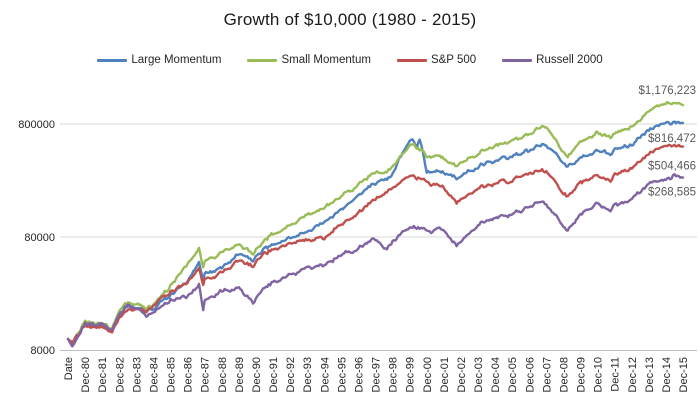 The image size is (700, 407). Describe the element at coordinates (462, 374) in the screenshot. I see `x-tick-label: Dec-02` at that location.